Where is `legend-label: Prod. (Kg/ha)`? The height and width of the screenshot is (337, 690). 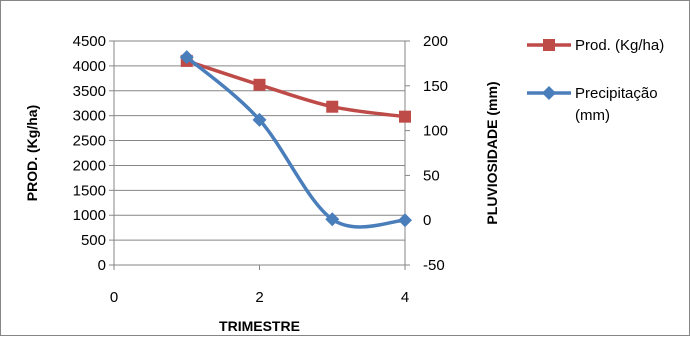
legend-label: Prod. (Kg/ha) is located at coordinates (619, 45).